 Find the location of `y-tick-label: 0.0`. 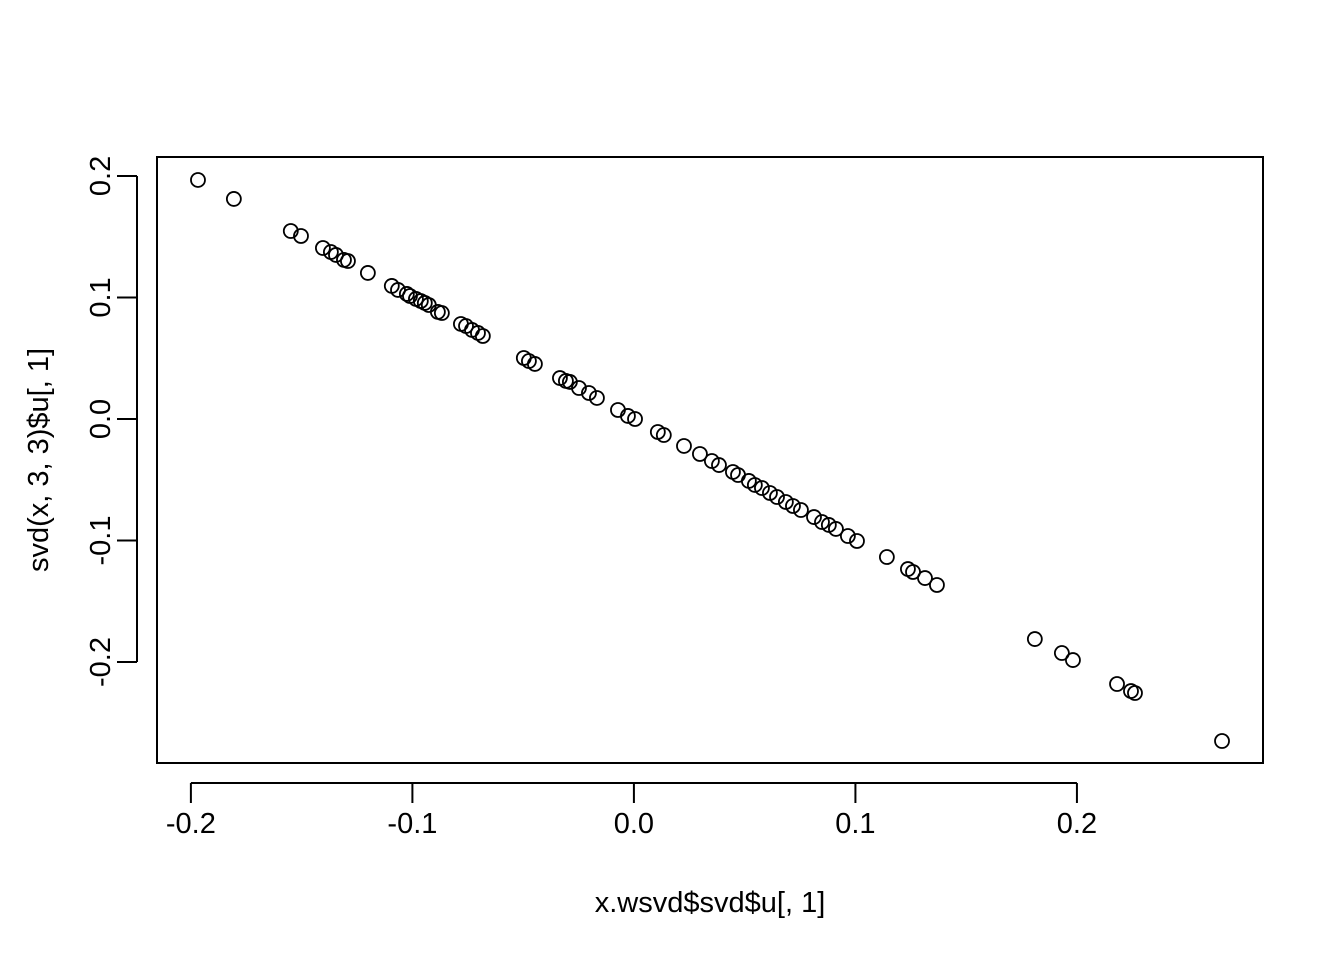

y-tick-label: 0.0 is located at coordinates (101, 419).